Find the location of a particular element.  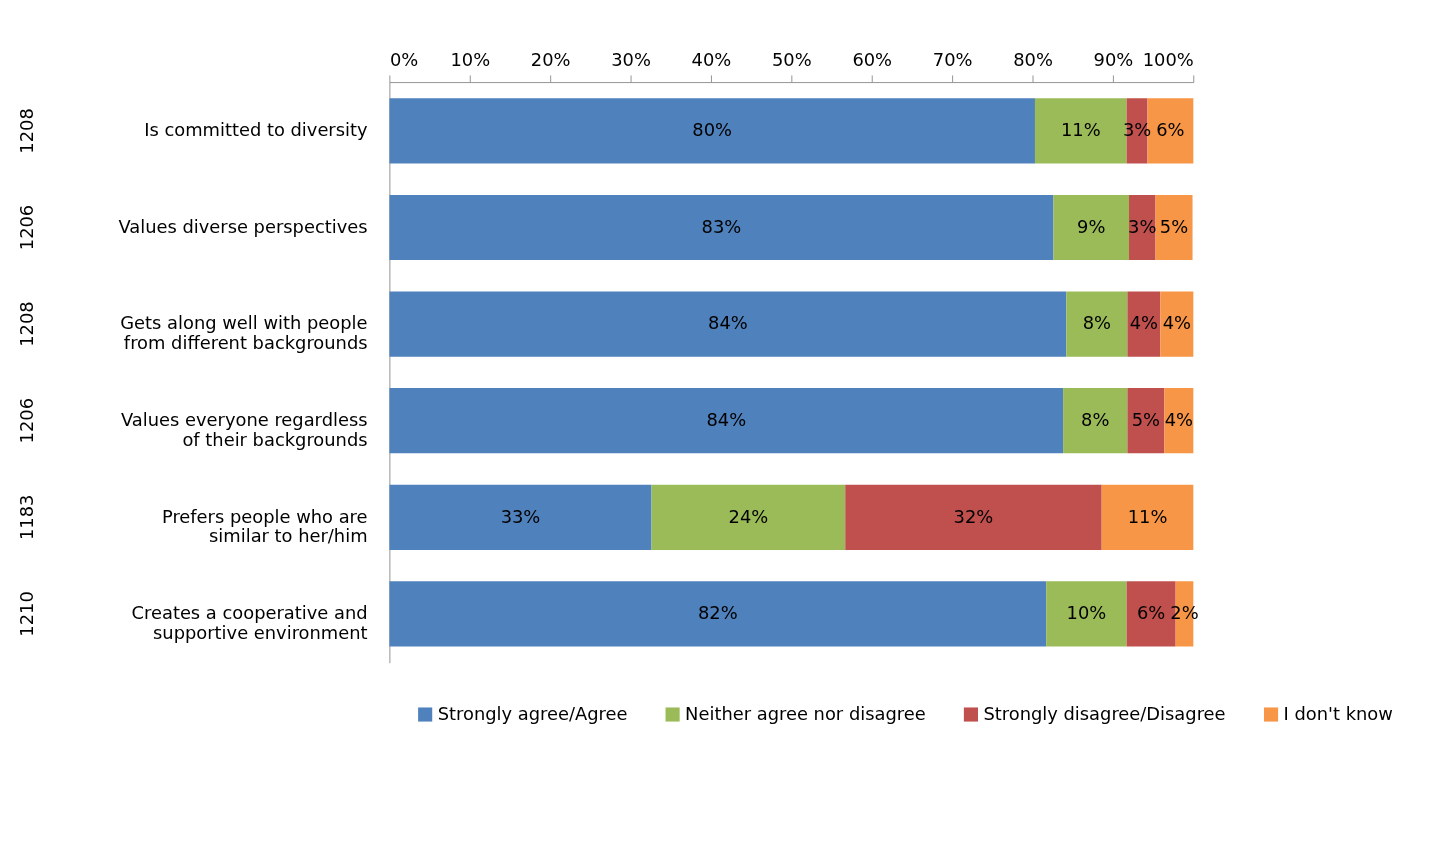

x-tick-label: 50% is located at coordinates (791, 60).